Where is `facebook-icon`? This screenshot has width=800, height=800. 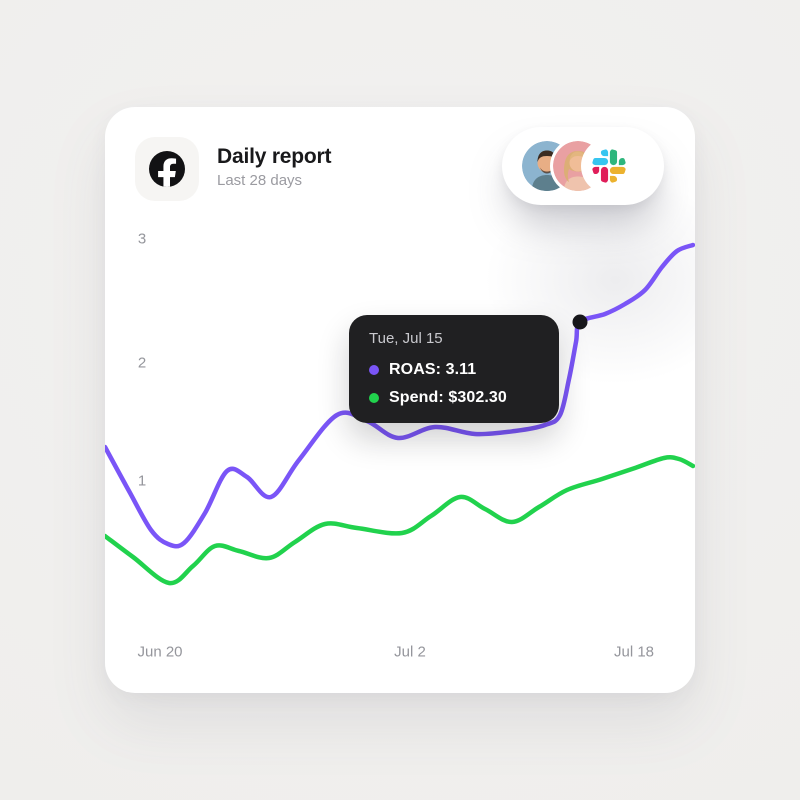 facebook-icon is located at coordinates (167, 169).